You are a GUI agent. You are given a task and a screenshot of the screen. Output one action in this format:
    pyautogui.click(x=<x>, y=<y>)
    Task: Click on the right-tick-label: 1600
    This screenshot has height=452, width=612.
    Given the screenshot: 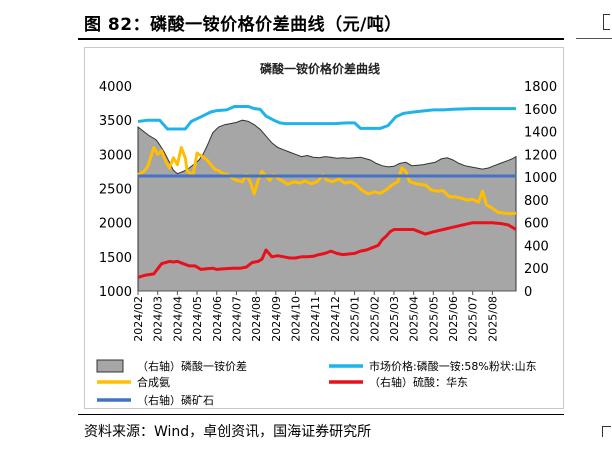 What is the action you would take?
    pyautogui.click(x=540, y=110)
    